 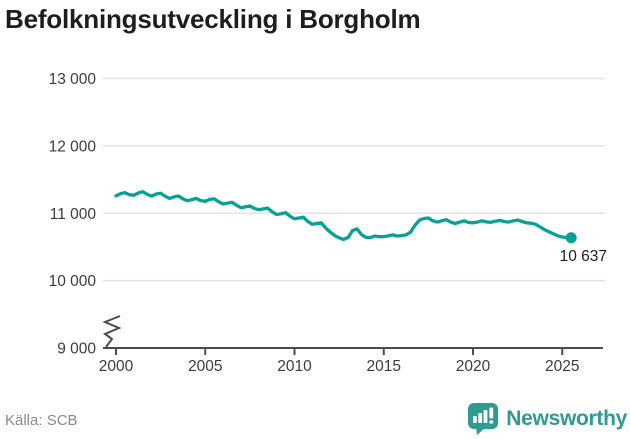 What do you see at coordinates (571, 238) in the screenshot?
I see `last-point-marker` at bounding box center [571, 238].